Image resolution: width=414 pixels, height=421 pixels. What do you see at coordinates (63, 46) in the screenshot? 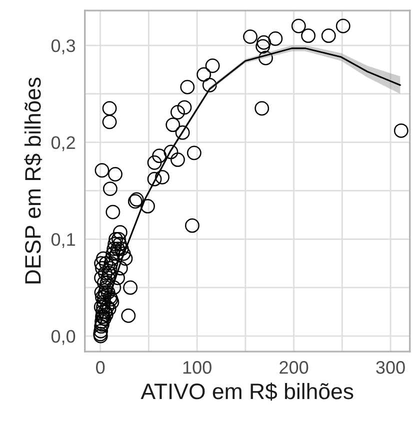
I see `y-tick-label: 0,3` at bounding box center [63, 46].